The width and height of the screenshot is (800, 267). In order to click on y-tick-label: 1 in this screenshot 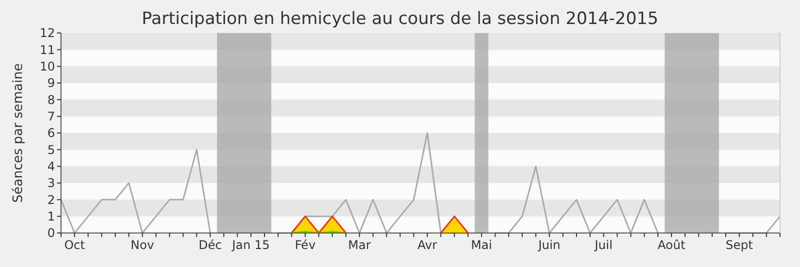, I will do `click(51, 217)`.